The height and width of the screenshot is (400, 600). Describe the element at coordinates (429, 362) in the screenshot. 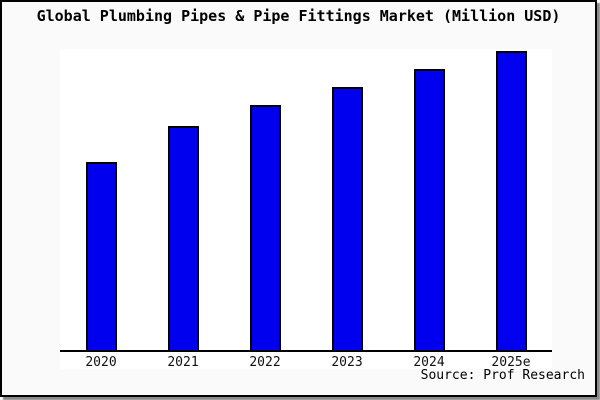

I see `x-tick-label-2024: 2024` at that location.